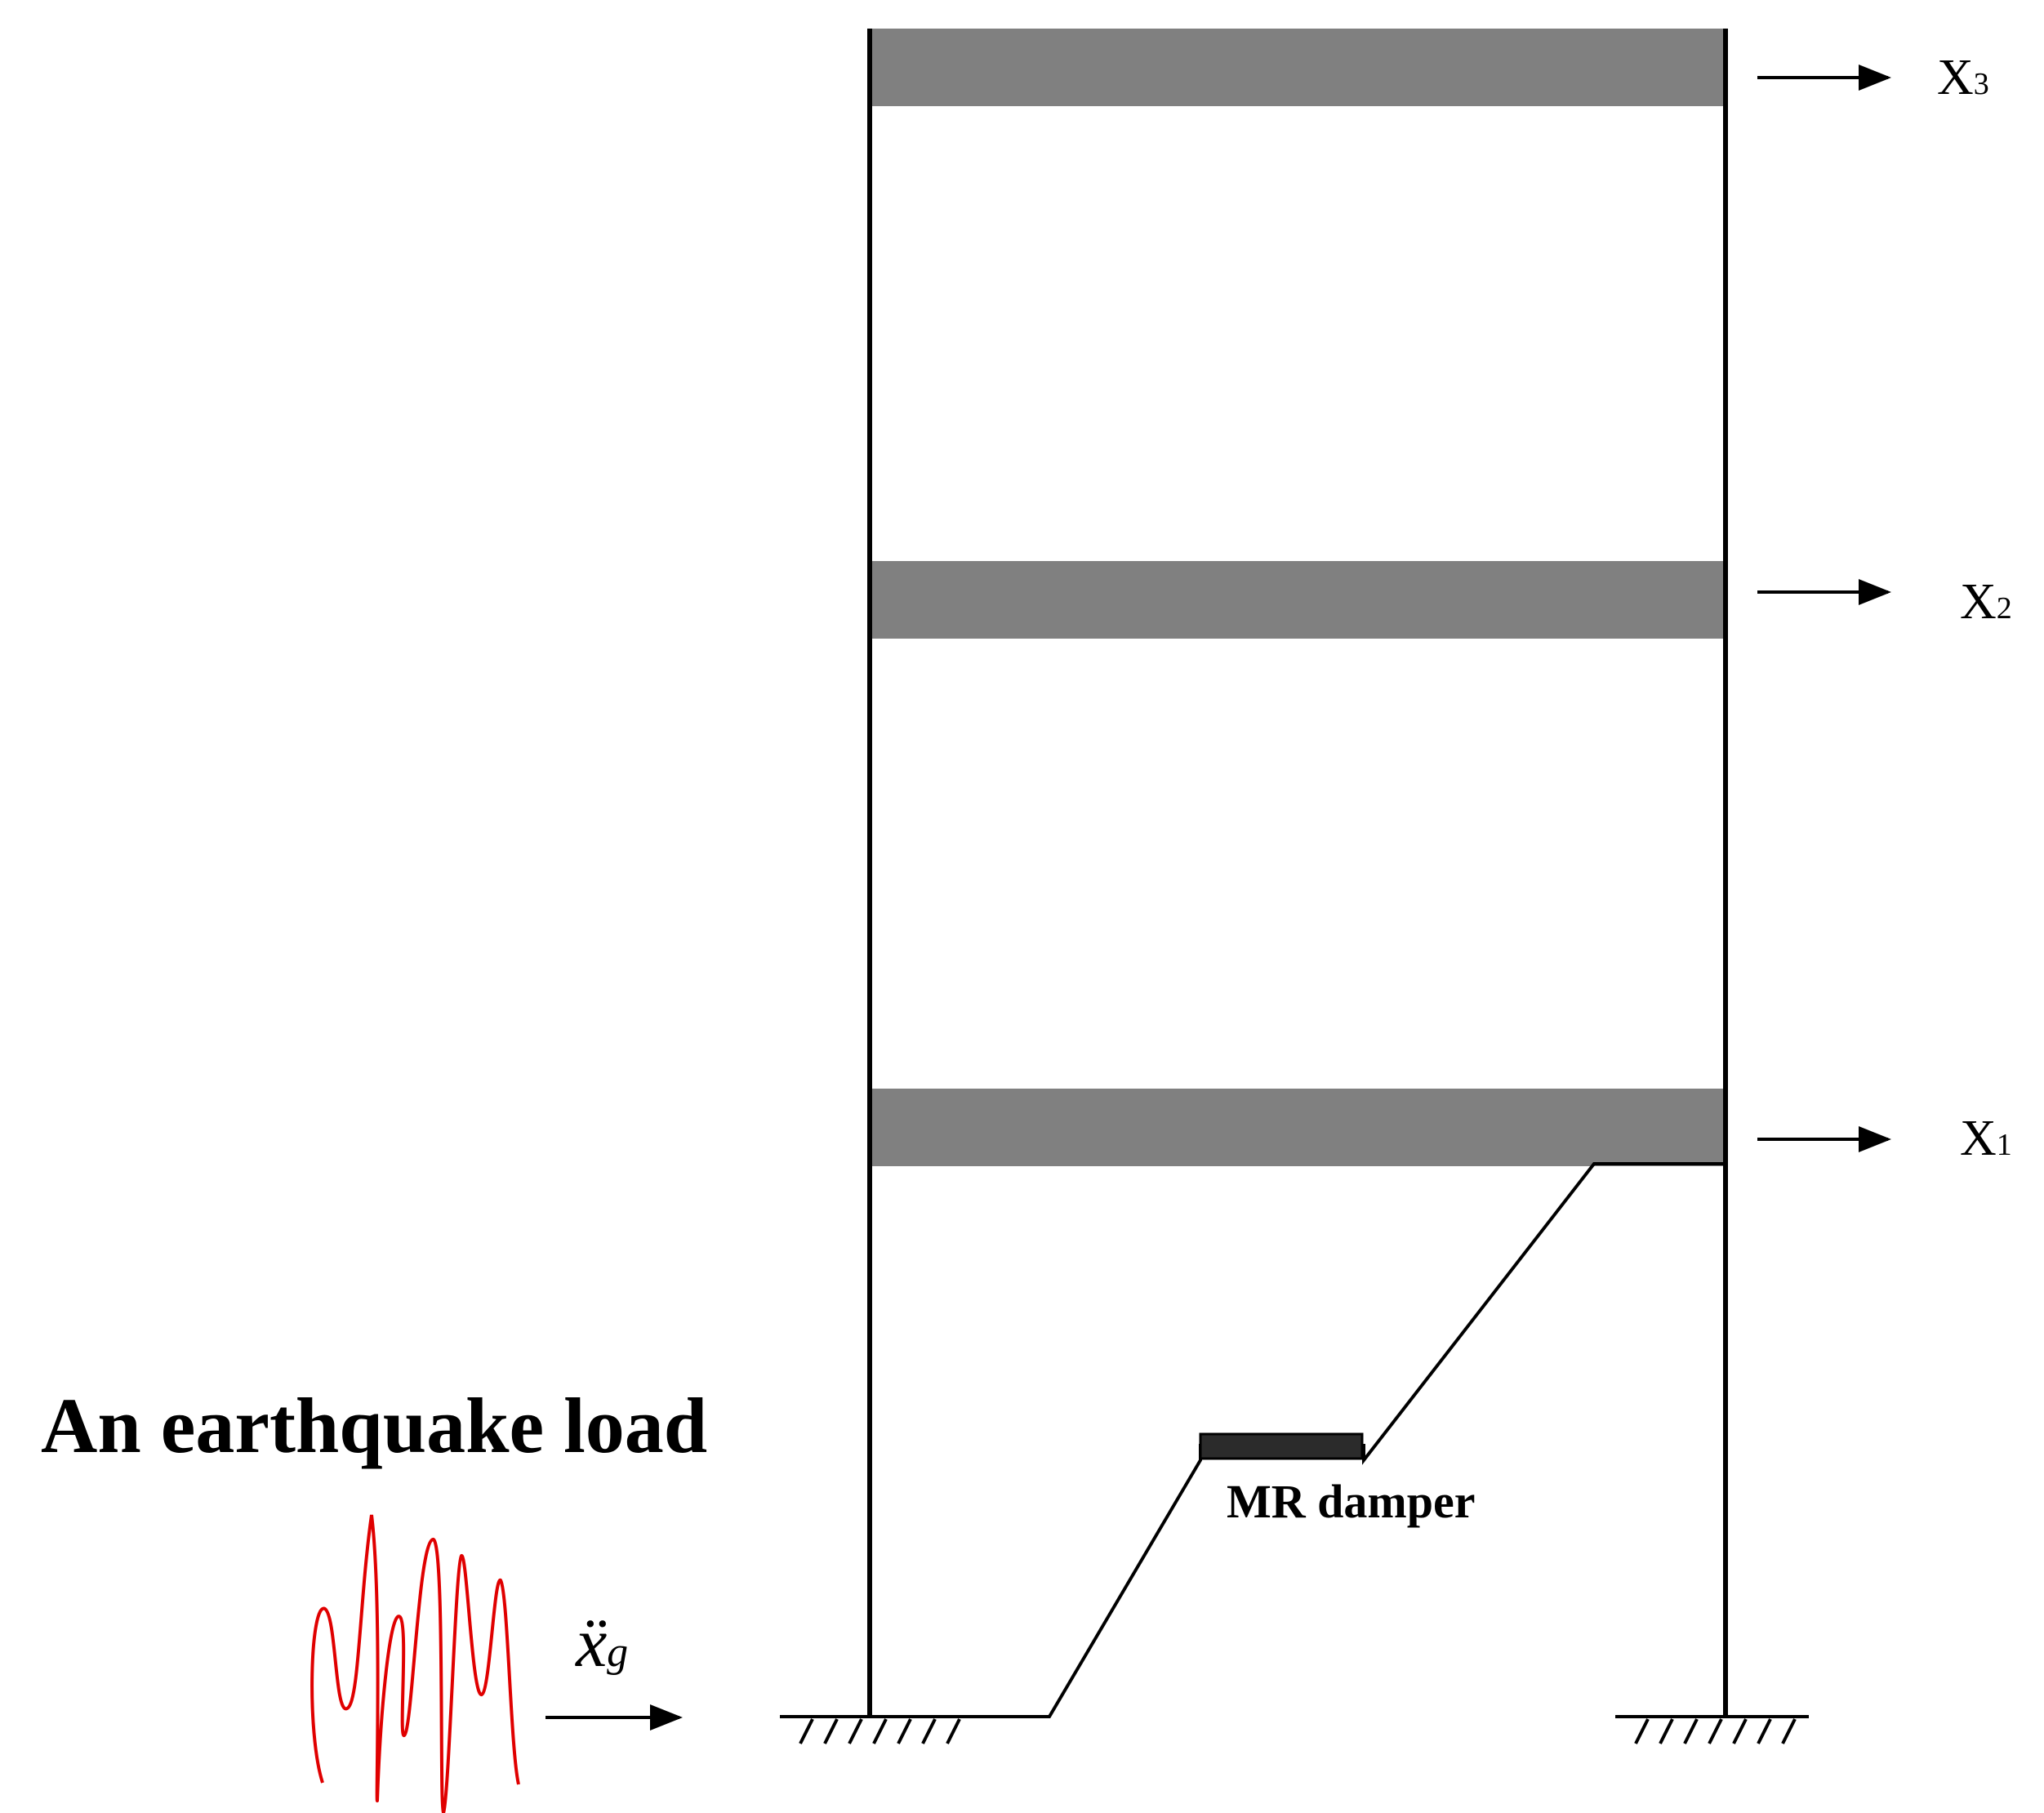 The width and height of the screenshot is (2044, 1813). What do you see at coordinates (1712, 1729) in the screenshot?
I see `right-ground-support` at bounding box center [1712, 1729].